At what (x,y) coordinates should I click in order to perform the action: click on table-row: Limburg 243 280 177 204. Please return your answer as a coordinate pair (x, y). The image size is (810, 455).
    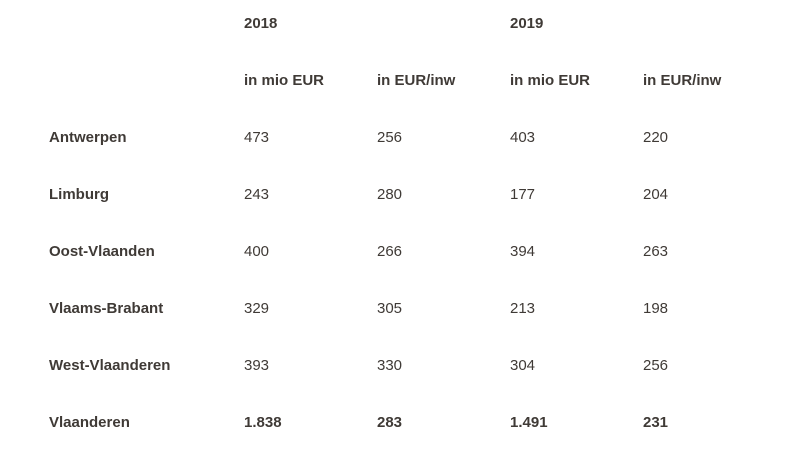
    Looking at the image, I should click on (405, 195).